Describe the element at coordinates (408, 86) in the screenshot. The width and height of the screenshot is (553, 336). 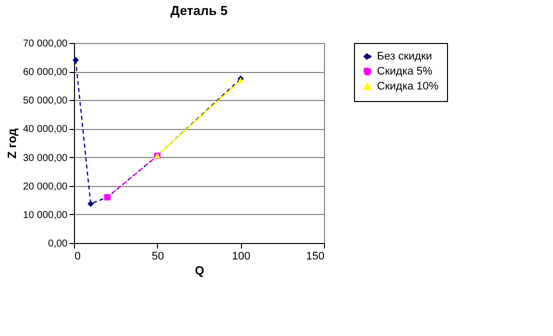
I see `legend-label: Скидка 10%` at that location.